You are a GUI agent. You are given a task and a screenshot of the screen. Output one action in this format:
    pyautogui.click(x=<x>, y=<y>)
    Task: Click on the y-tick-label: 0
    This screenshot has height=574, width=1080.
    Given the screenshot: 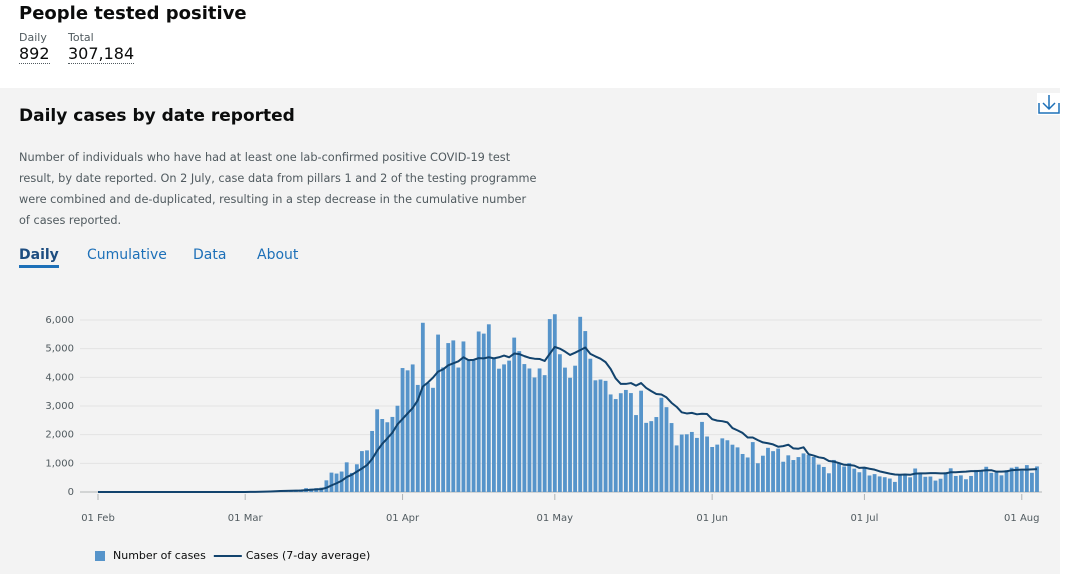 What is the action you would take?
    pyautogui.click(x=71, y=492)
    